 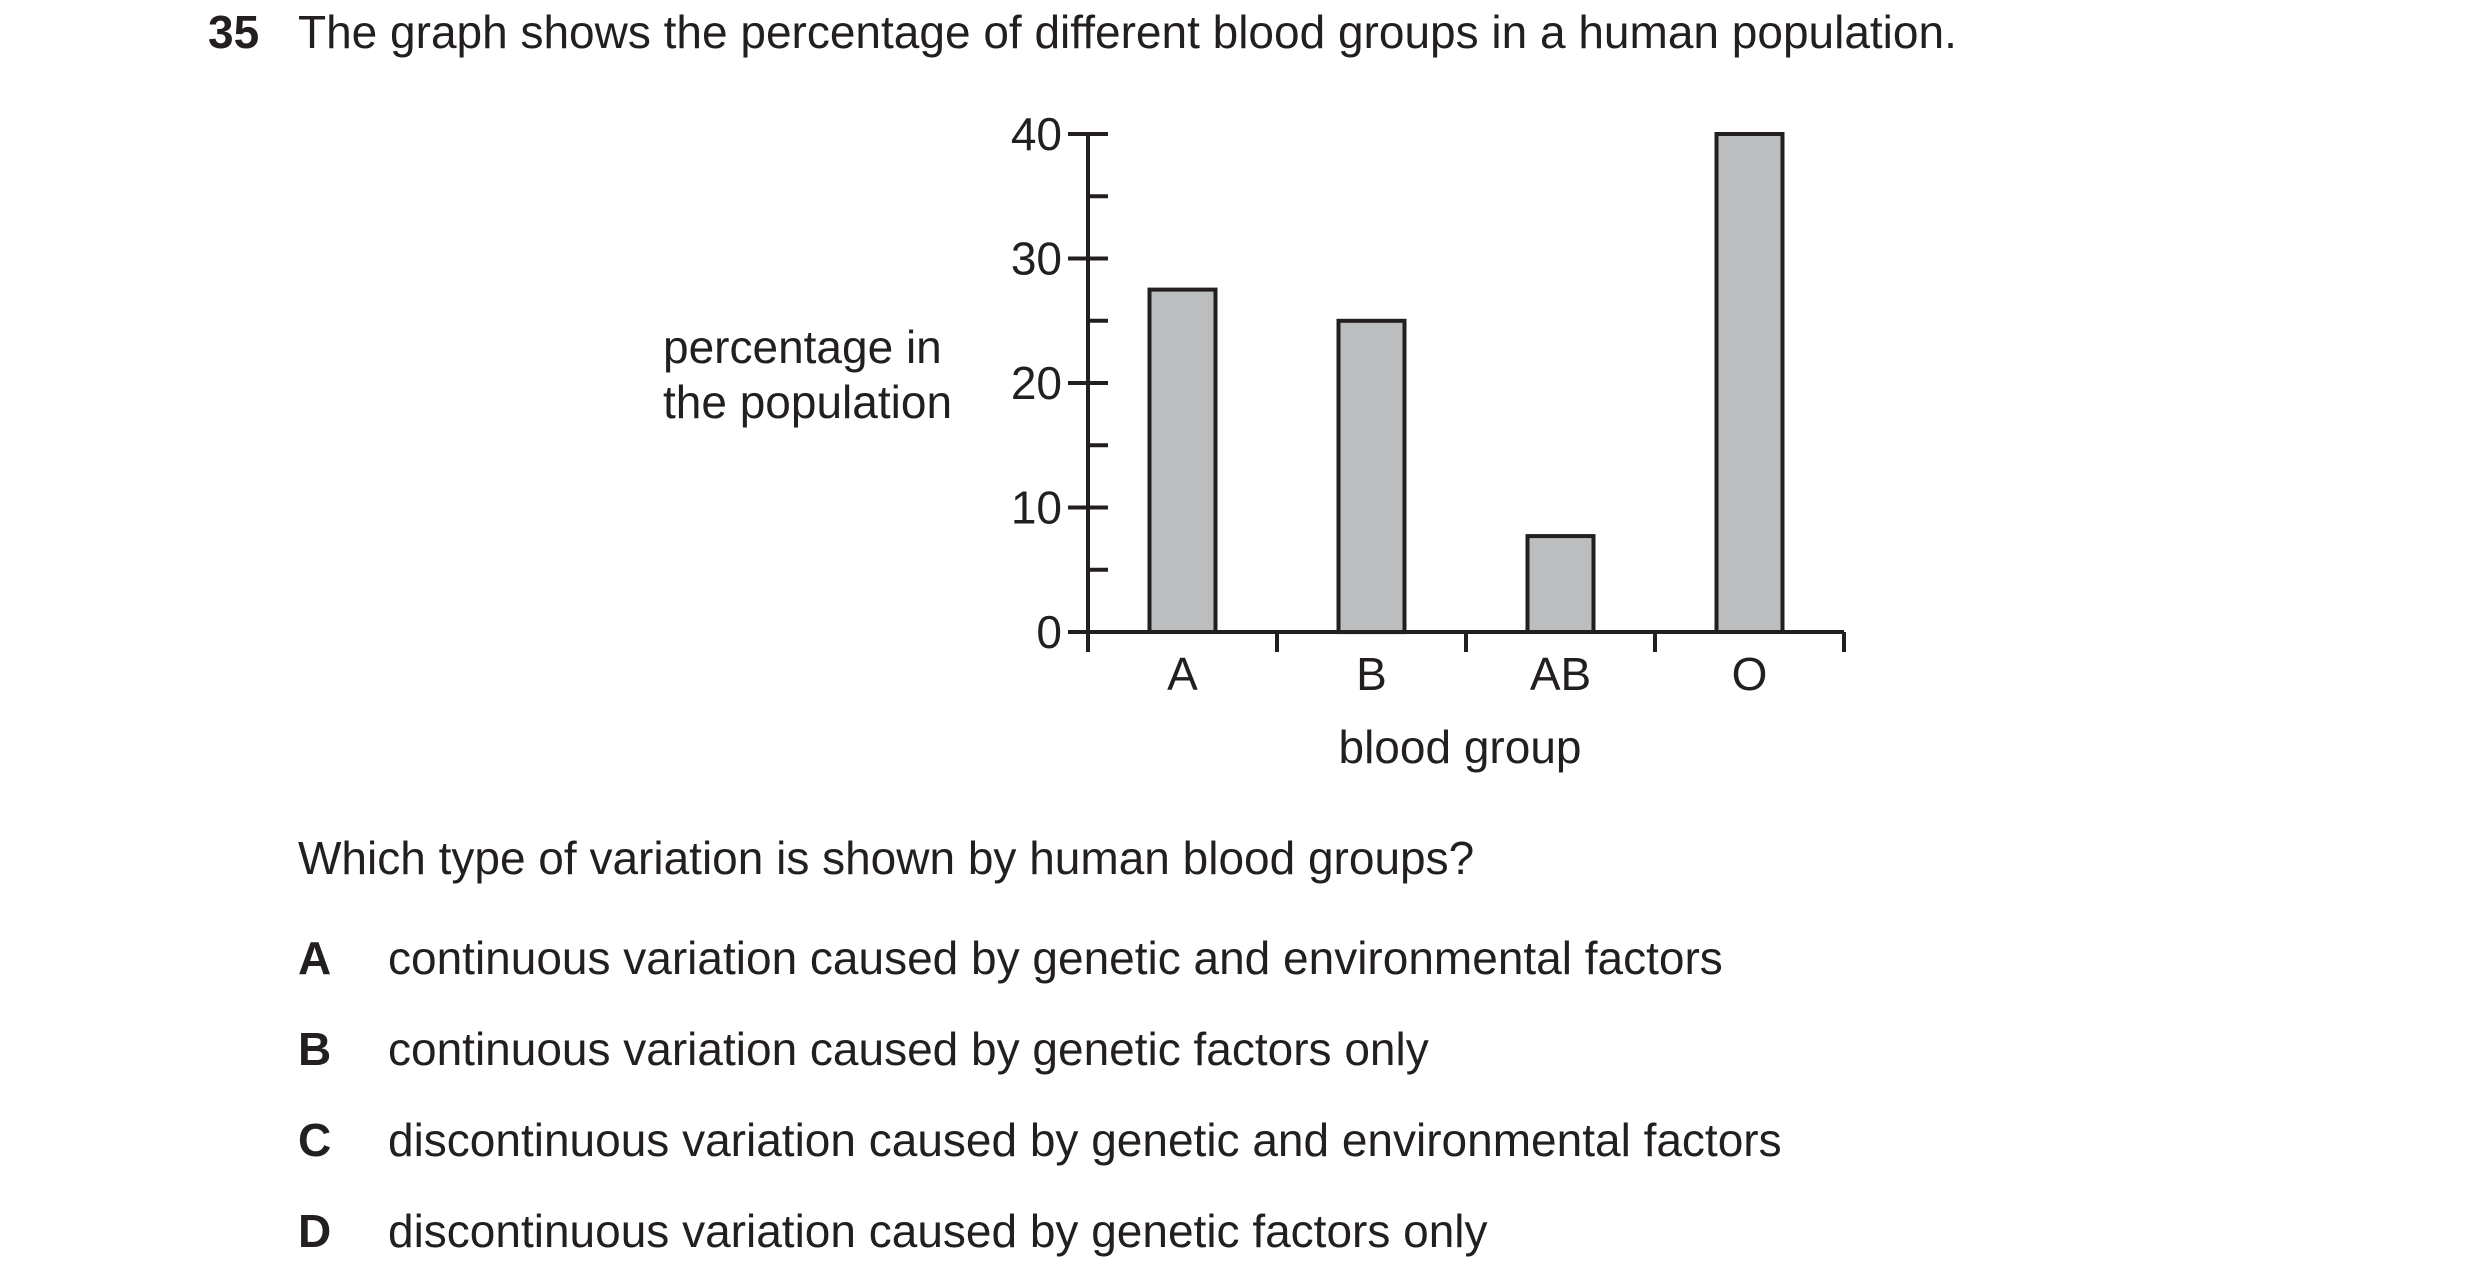 I want to click on option-letter: B, so click(x=315, y=1049).